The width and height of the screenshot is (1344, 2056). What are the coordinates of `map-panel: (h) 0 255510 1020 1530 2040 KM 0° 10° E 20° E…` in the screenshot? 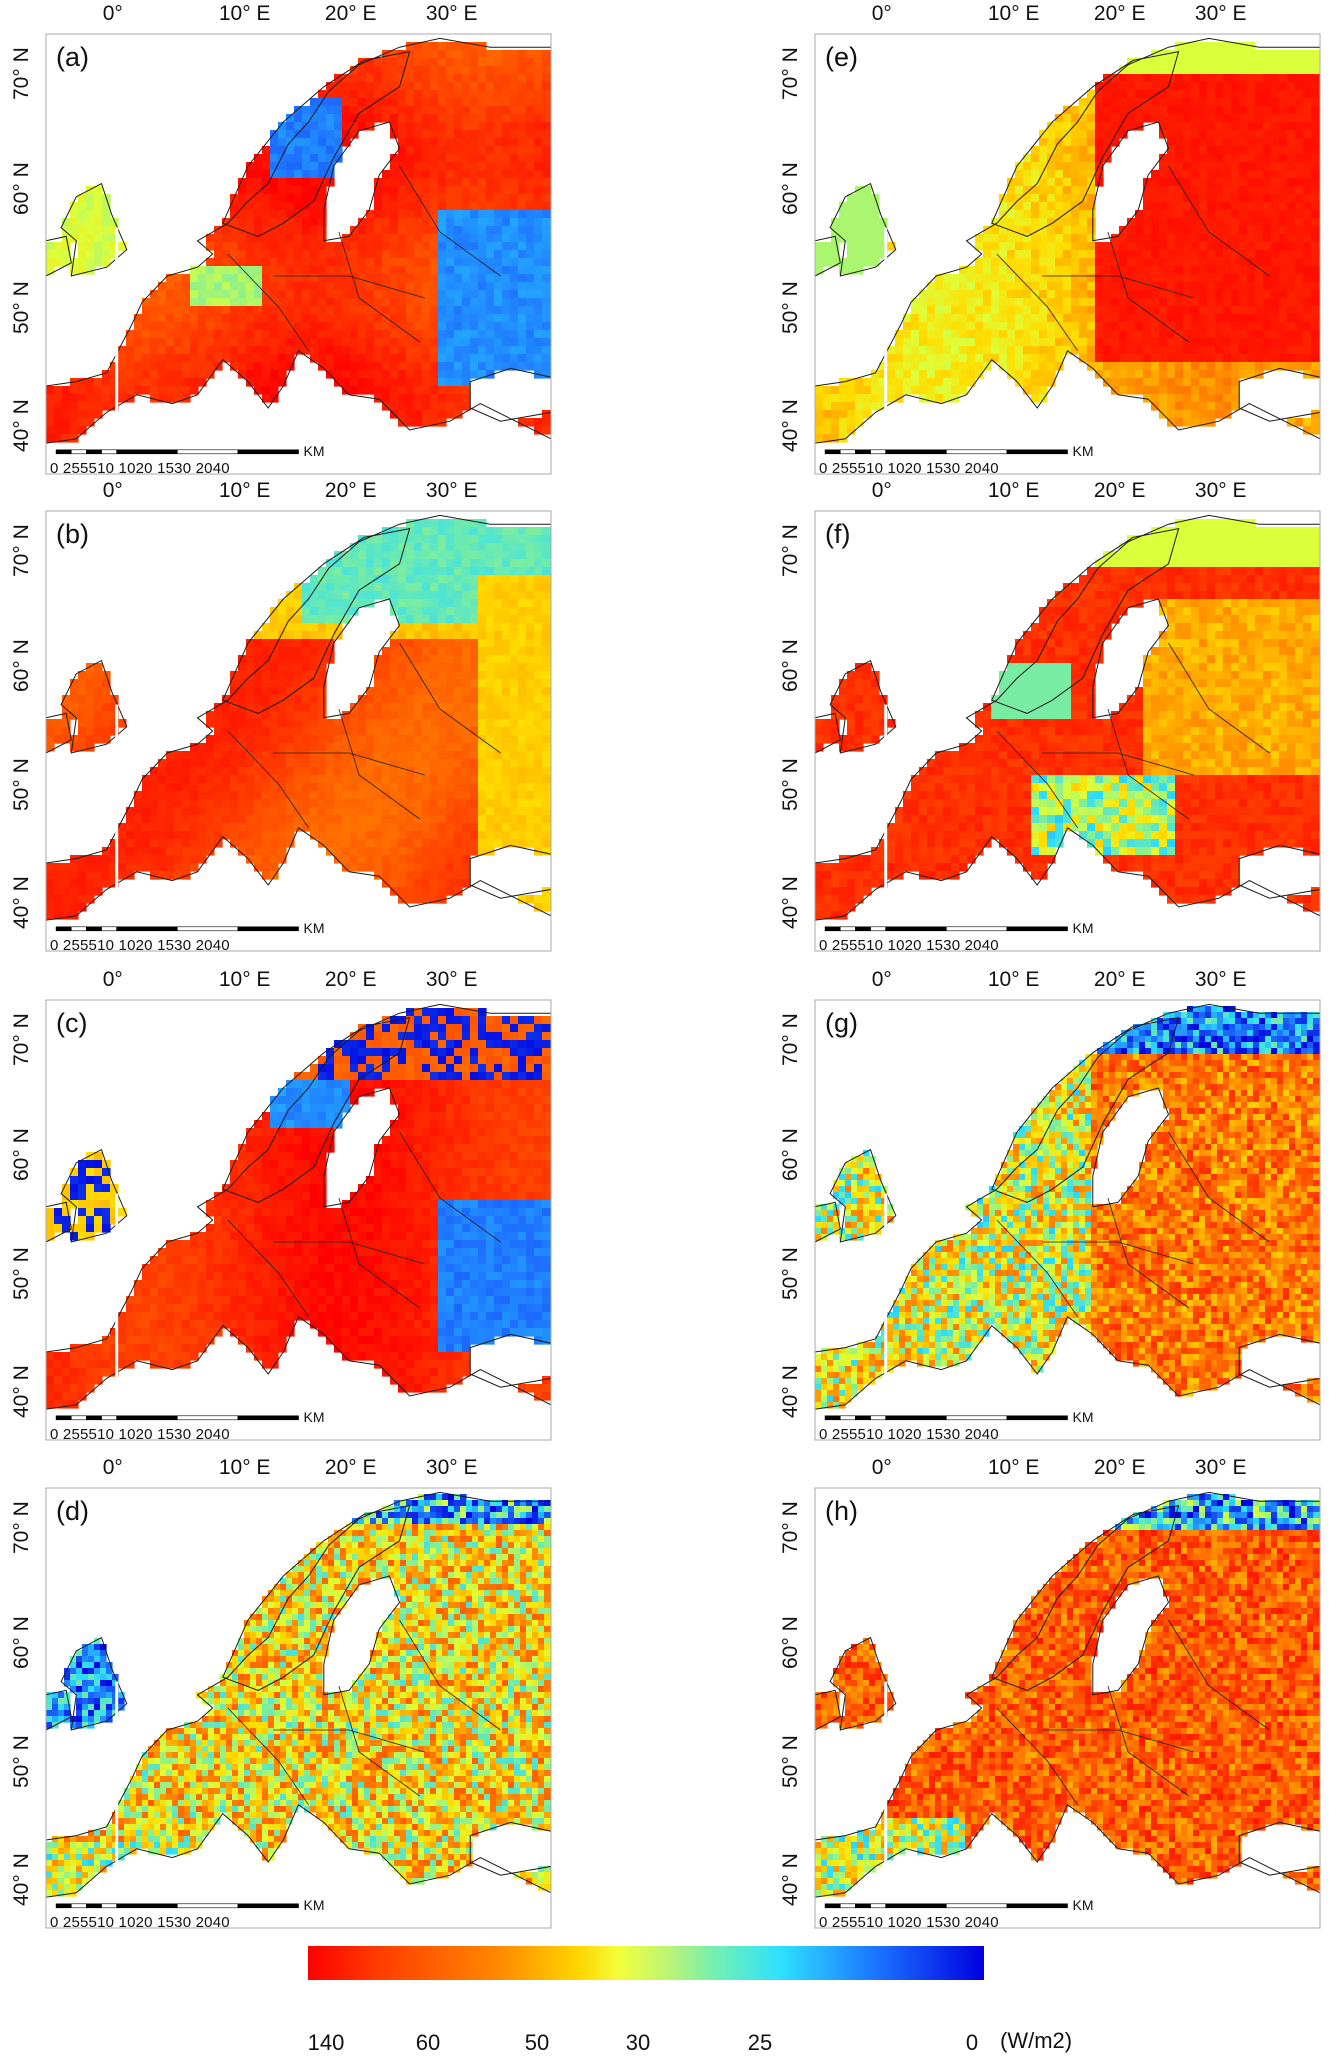 It's located at (1050, 1694).